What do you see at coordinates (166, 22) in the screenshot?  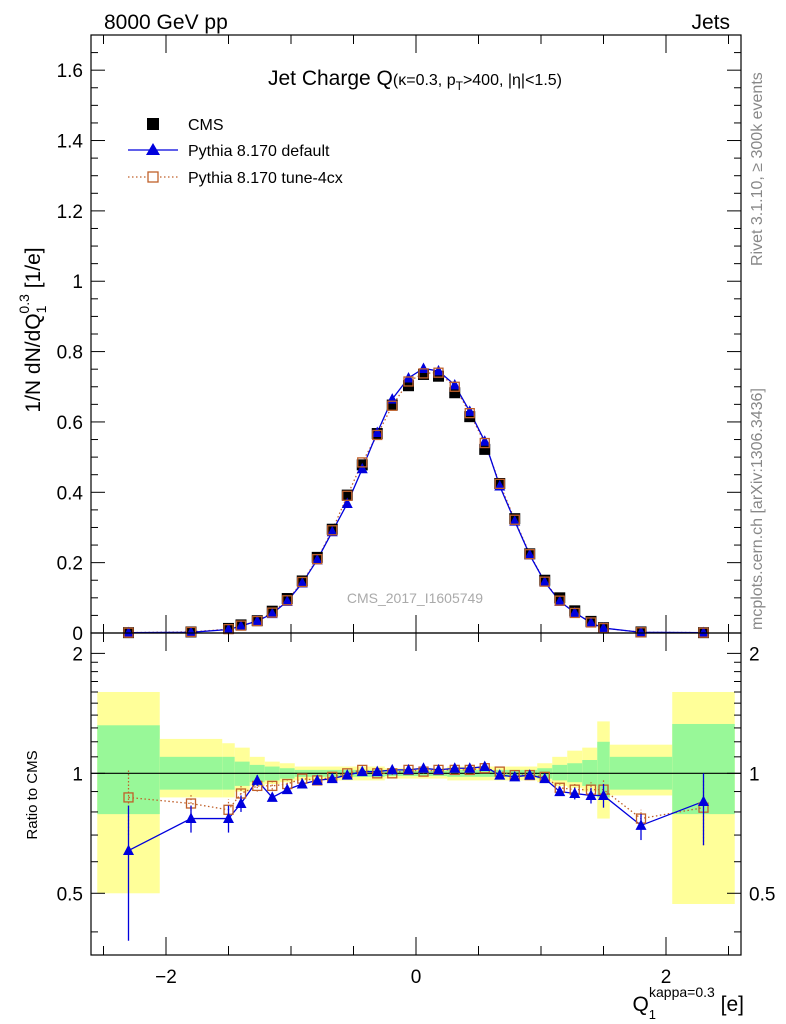 I see `header-left: 8000 GeV pp` at bounding box center [166, 22].